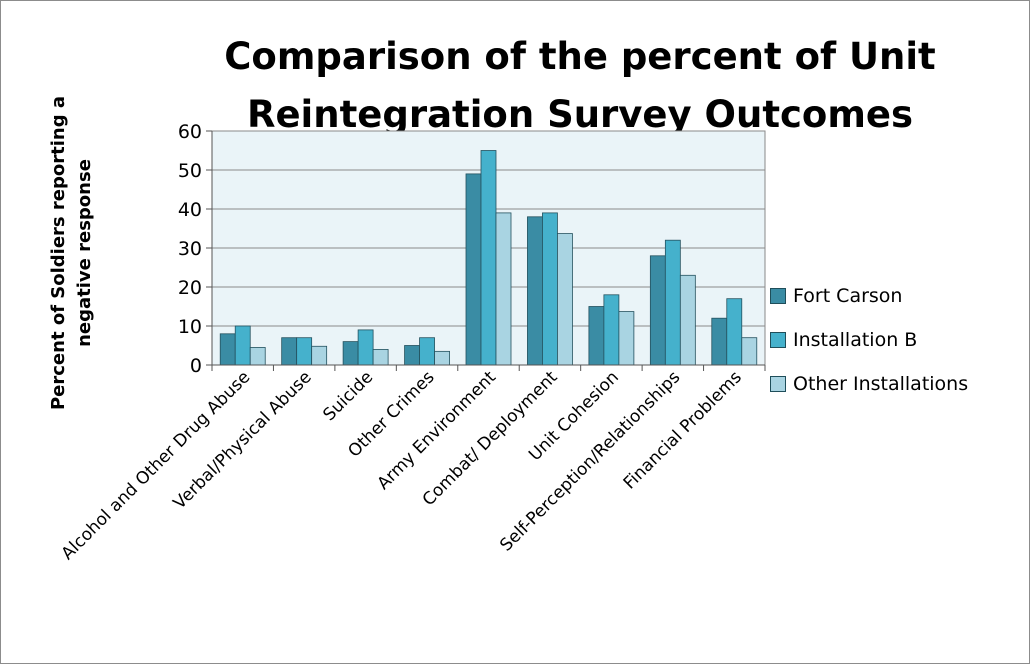 Image resolution: width=1030 pixels, height=664 pixels. What do you see at coordinates (683, 430) in the screenshot?
I see `x-tick-label: Financial Problems` at bounding box center [683, 430].